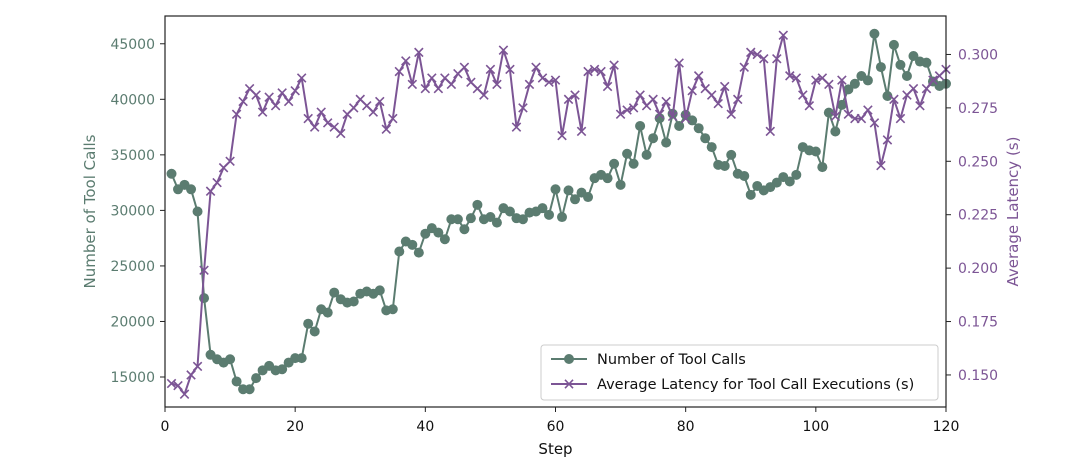 The width and height of the screenshot is (1080, 462). Describe the element at coordinates (978, 216) in the screenshot. I see `y-right-tick-label: 0.225` at that location.